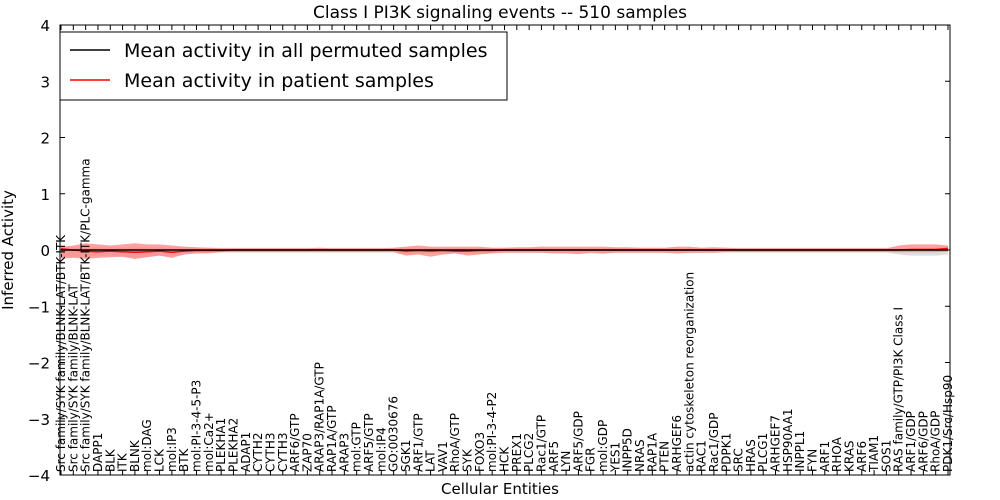 The height and width of the screenshot is (500, 1000). What do you see at coordinates (233, 445) in the screenshot?
I see `x-tick-label: PLEKHA2` at bounding box center [233, 445].